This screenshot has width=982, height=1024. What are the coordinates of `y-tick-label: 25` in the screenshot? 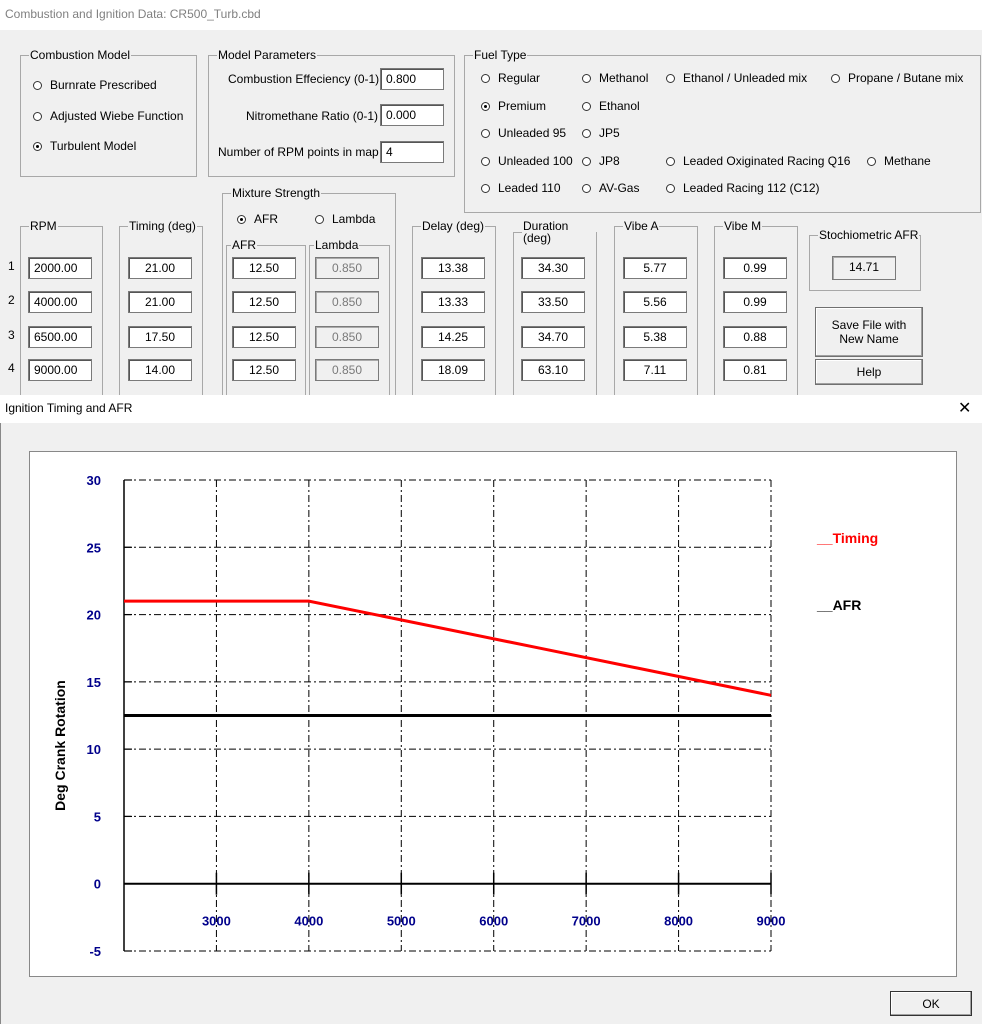 It's located at (94, 547).